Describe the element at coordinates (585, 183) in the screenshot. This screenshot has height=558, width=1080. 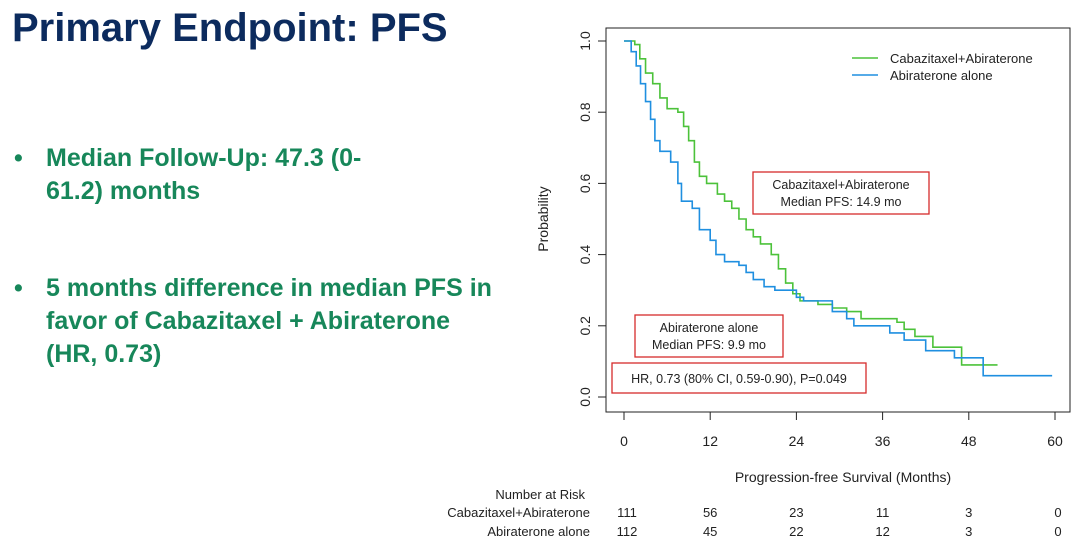
I see `y-tick-label: 0.6` at that location.